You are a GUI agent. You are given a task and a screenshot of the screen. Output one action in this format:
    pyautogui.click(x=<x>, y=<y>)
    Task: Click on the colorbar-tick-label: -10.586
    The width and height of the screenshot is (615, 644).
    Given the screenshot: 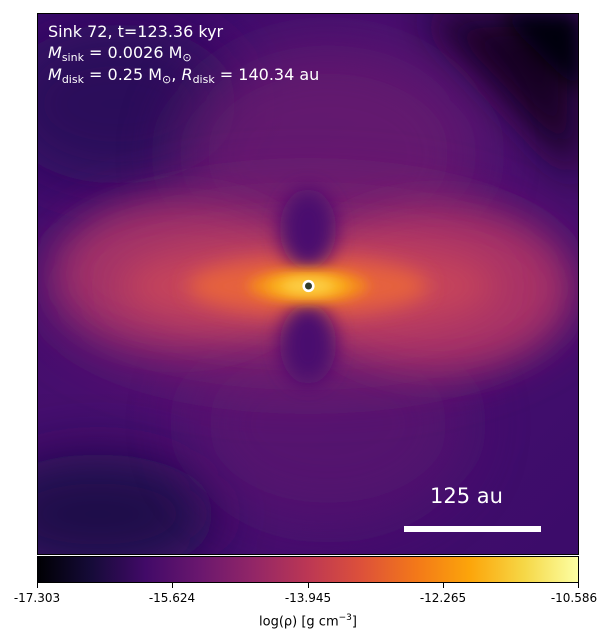 What is the action you would take?
    pyautogui.click(x=574, y=598)
    